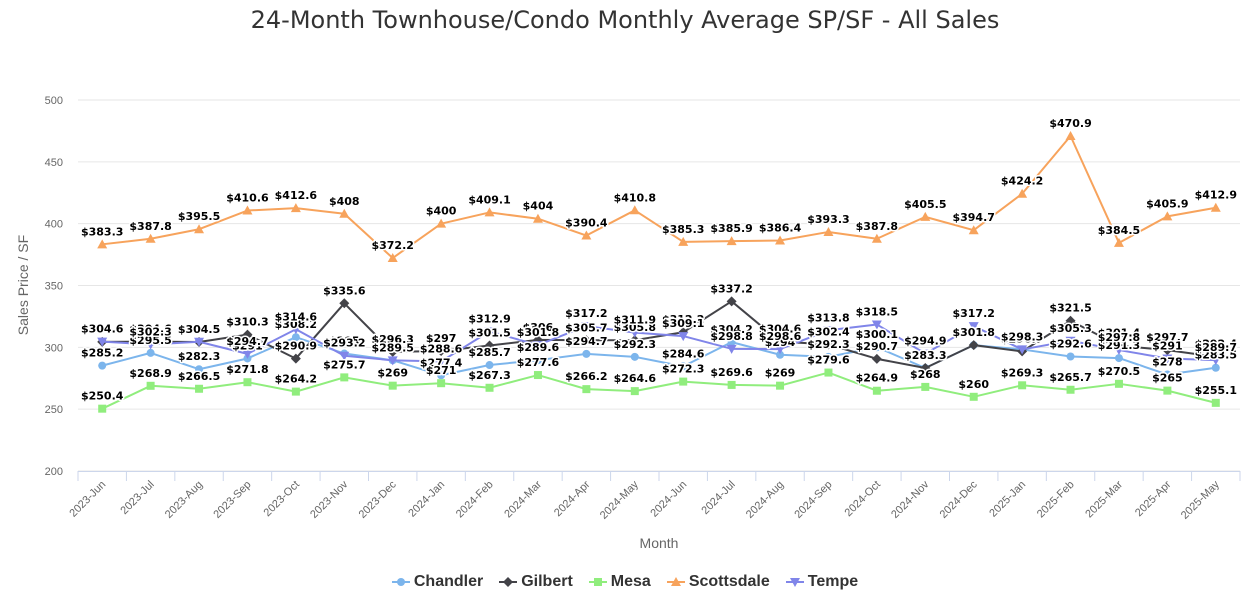  Describe the element at coordinates (536, 582) in the screenshot. I see `legend-item-gilbert: Gilbert` at that location.